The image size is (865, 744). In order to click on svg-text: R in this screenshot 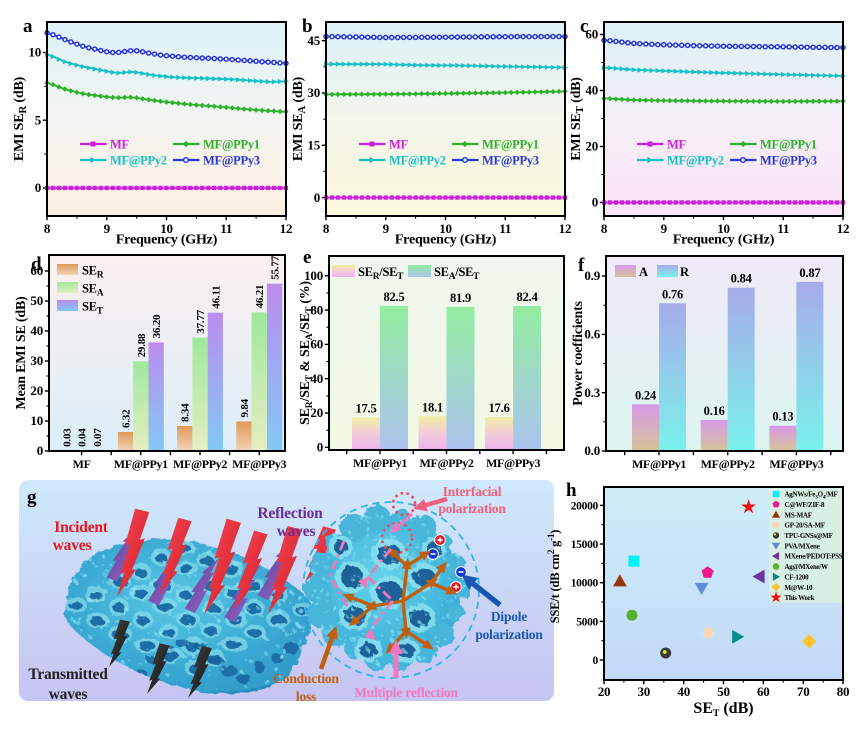, I will do `click(685, 272)`.